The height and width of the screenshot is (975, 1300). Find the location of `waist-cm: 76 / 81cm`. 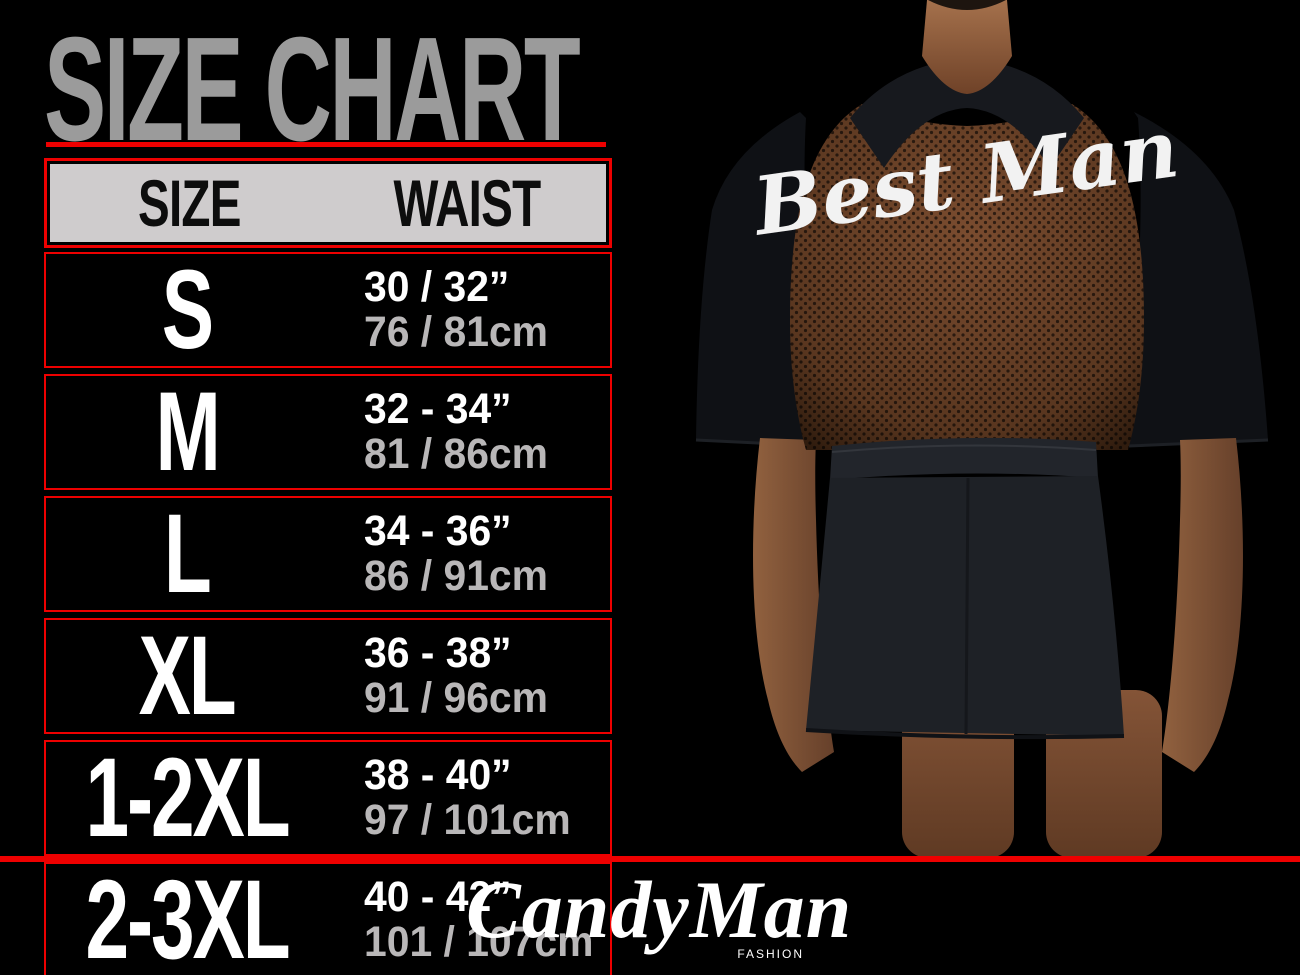

waist-cm: 76 / 81cm is located at coordinates (456, 332).